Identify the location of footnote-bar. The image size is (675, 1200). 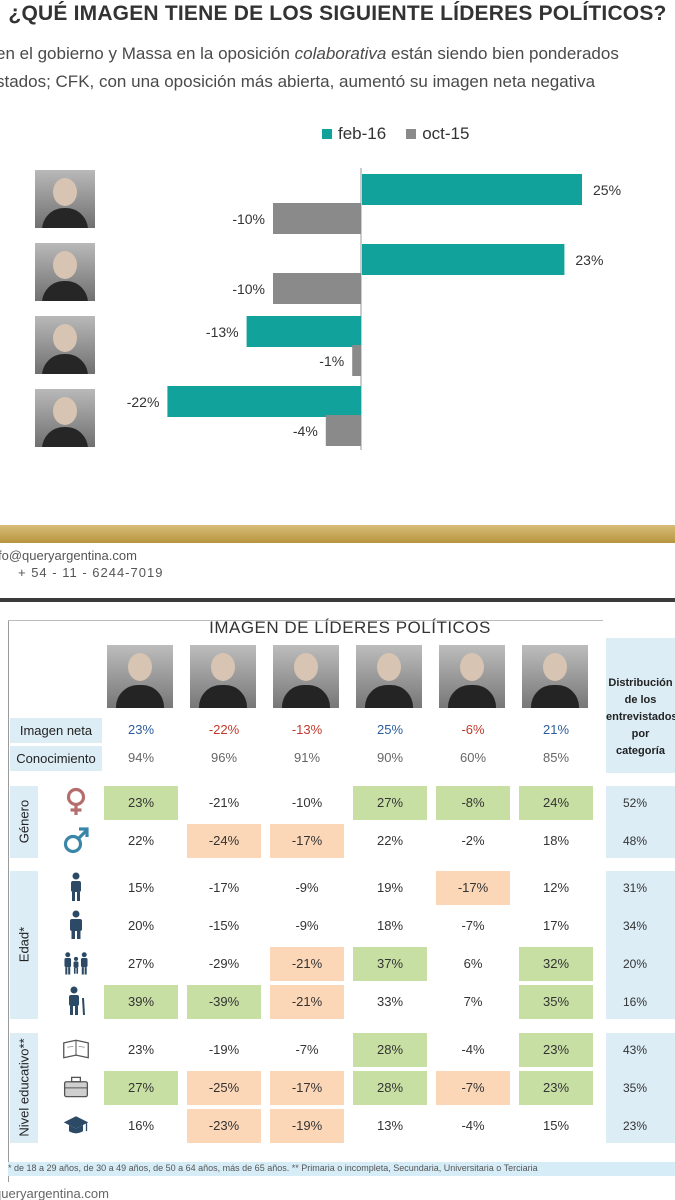
(341, 1169).